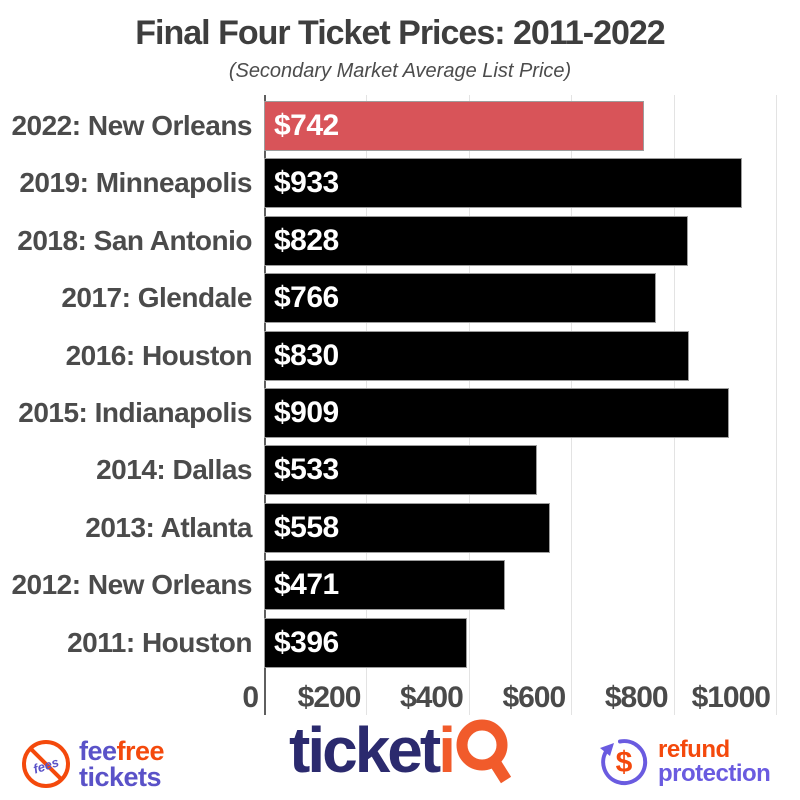 This screenshot has height=800, width=800. Describe the element at coordinates (306, 470) in the screenshot. I see `bar-value-label: $533` at that location.